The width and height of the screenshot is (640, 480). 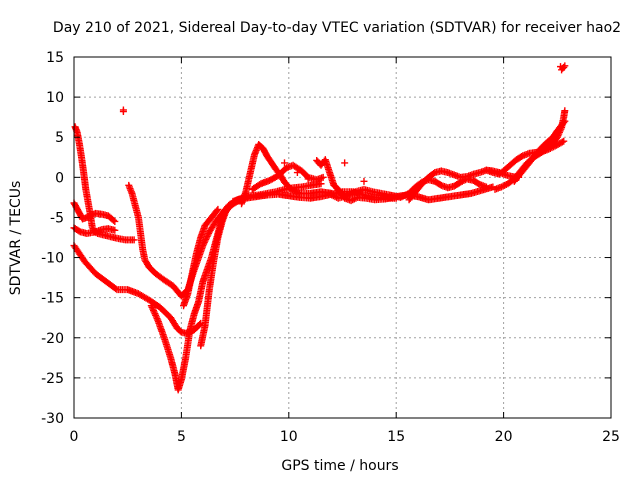 What do you see at coordinates (52, 419) in the screenshot?
I see `y-tick-label: -30` at bounding box center [52, 419].